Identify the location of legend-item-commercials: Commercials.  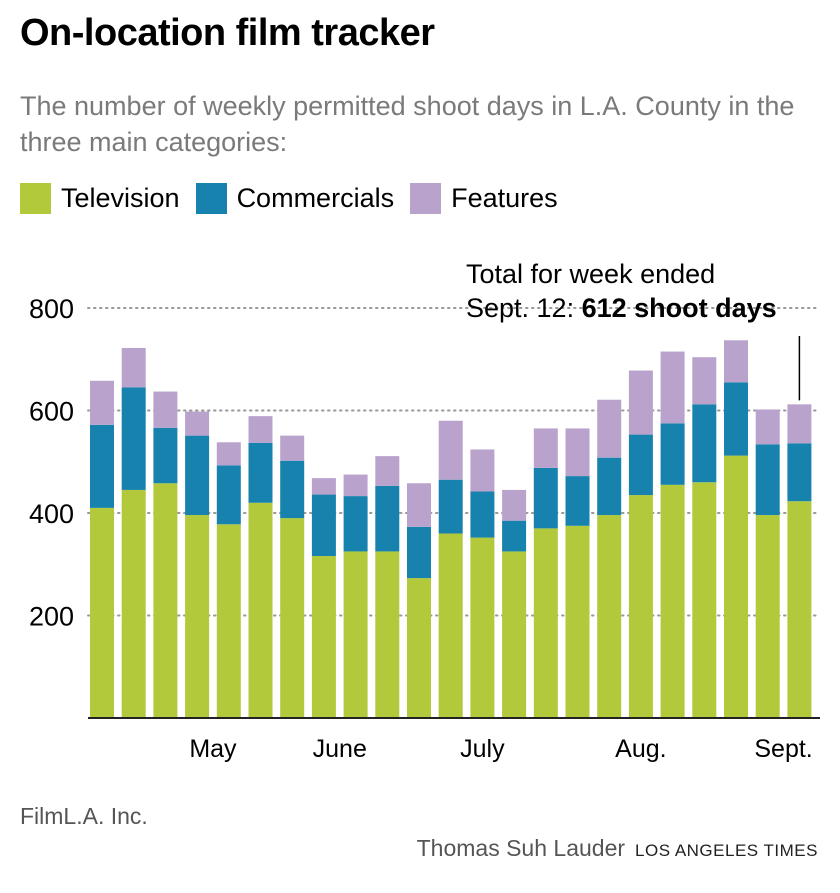
(295, 198).